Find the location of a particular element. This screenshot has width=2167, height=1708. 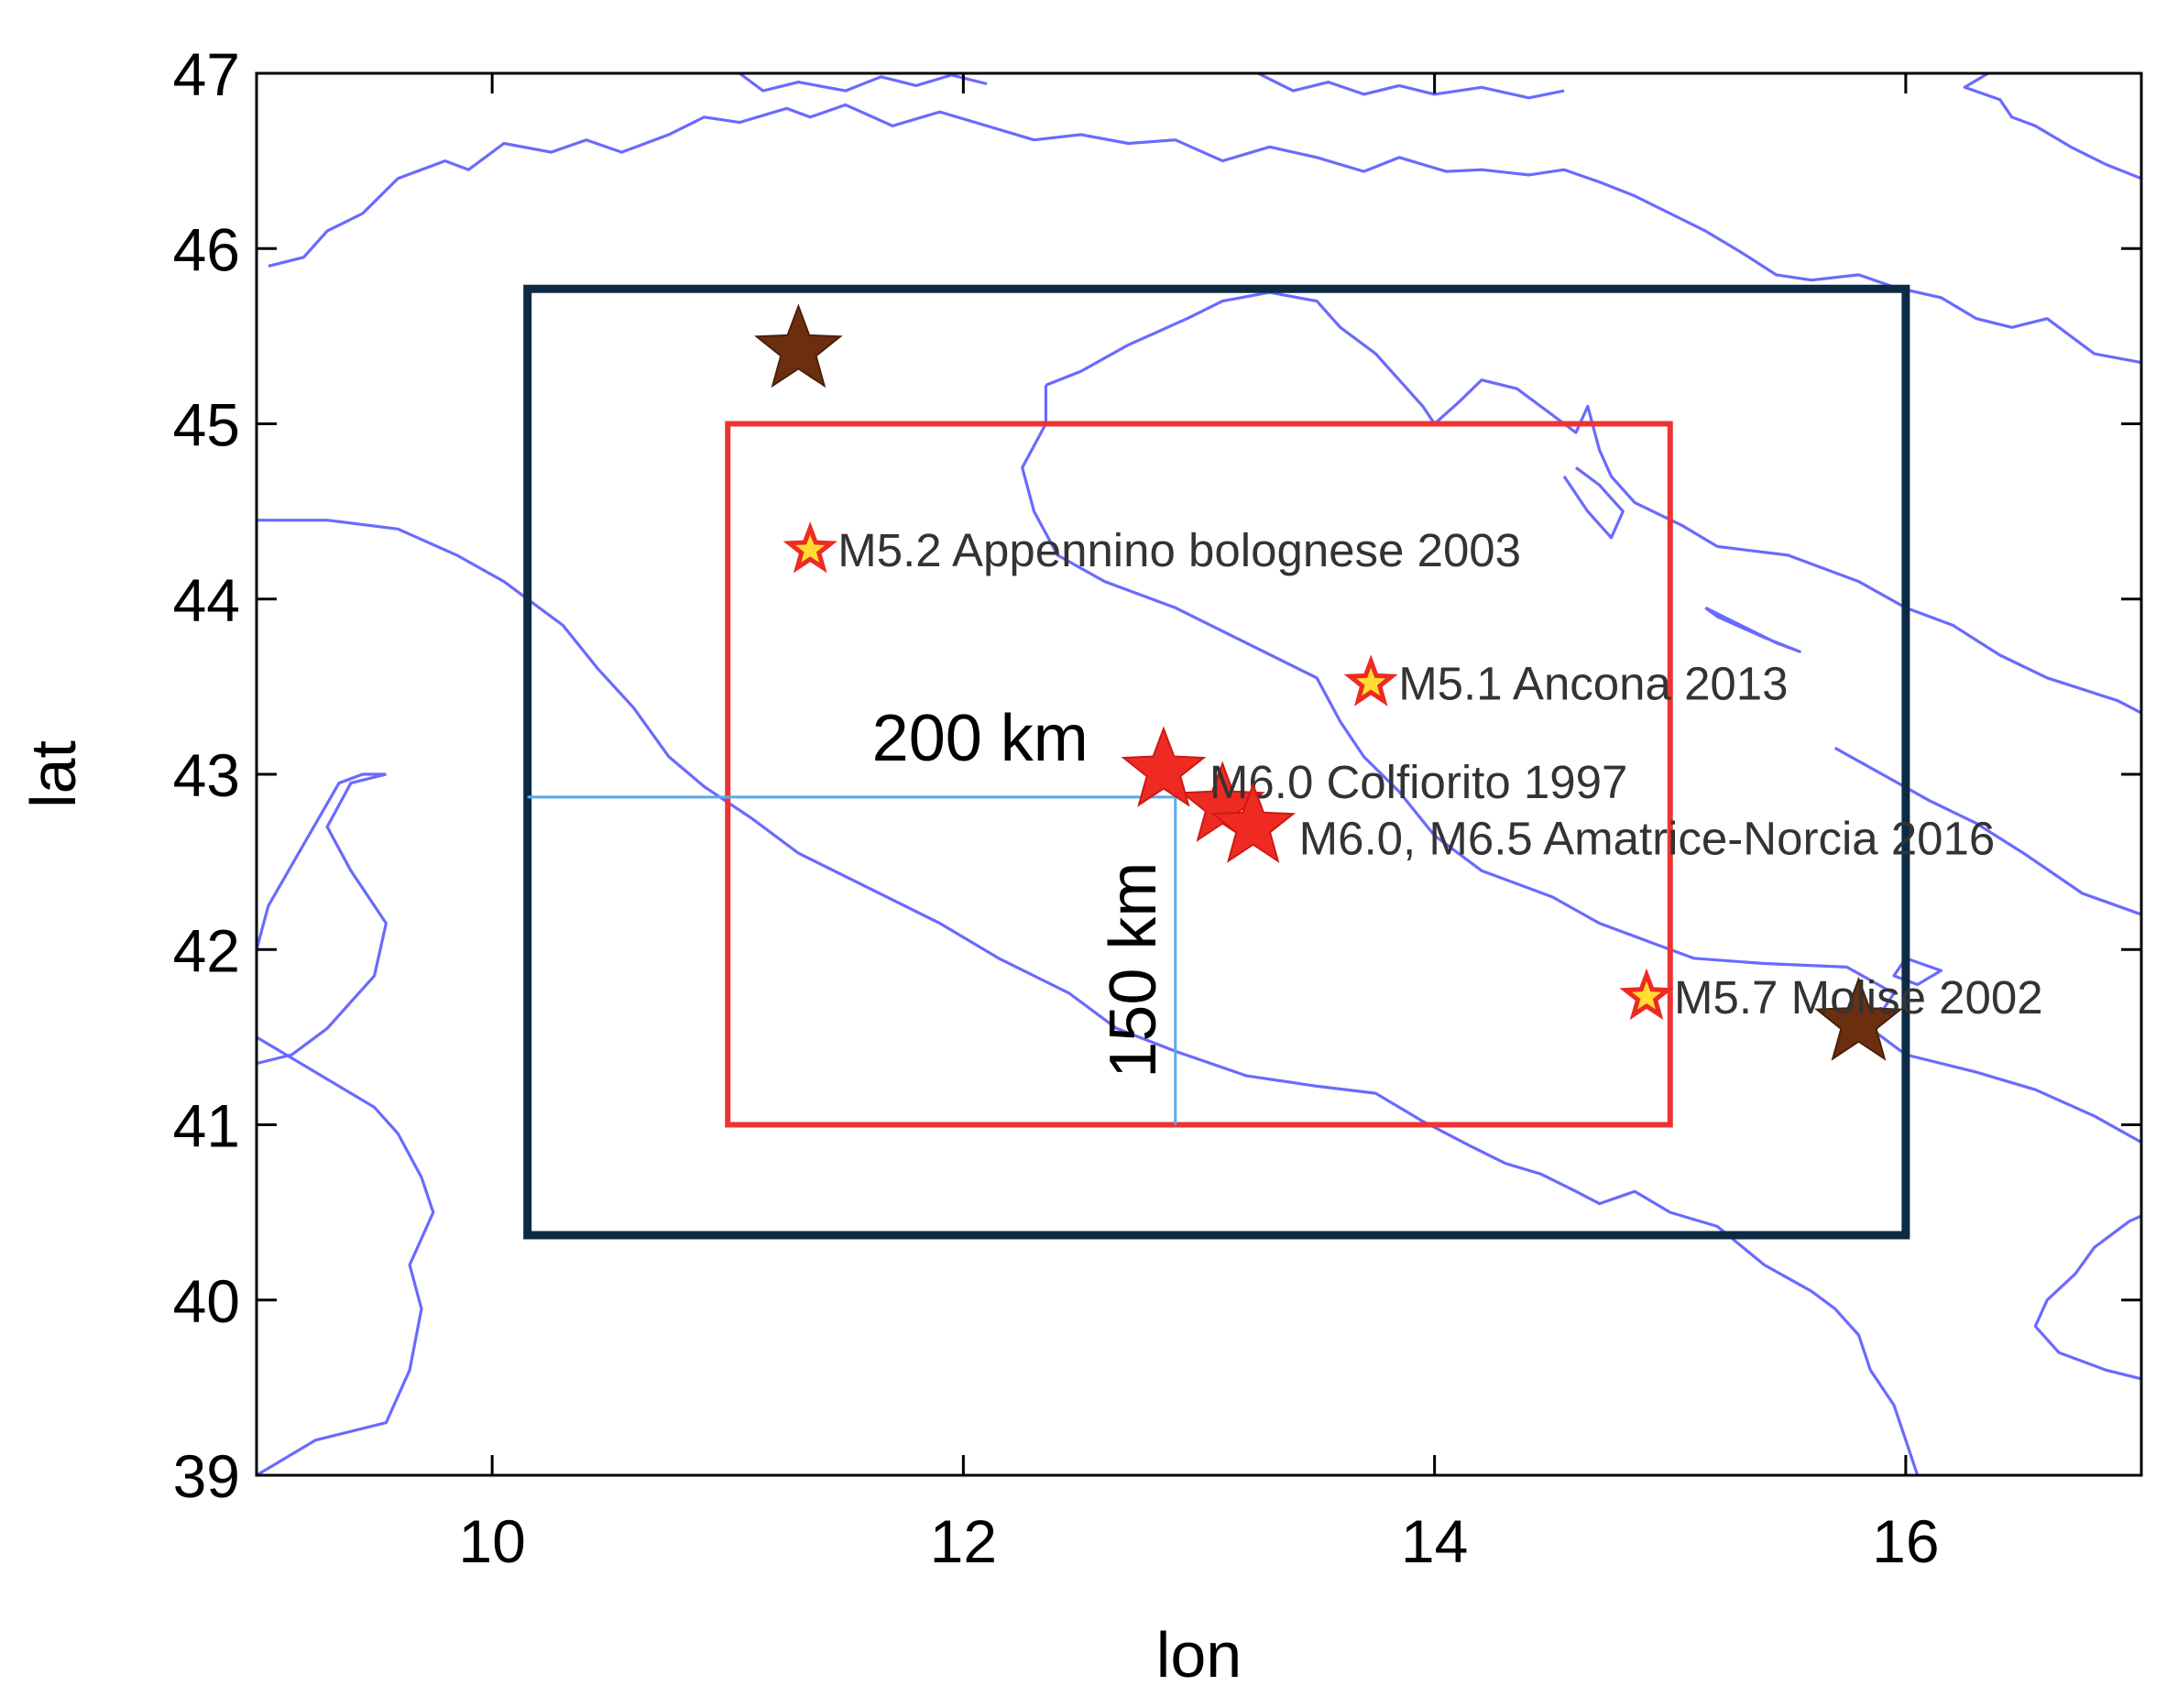

y-tick-label: 45 is located at coordinates (207, 425).